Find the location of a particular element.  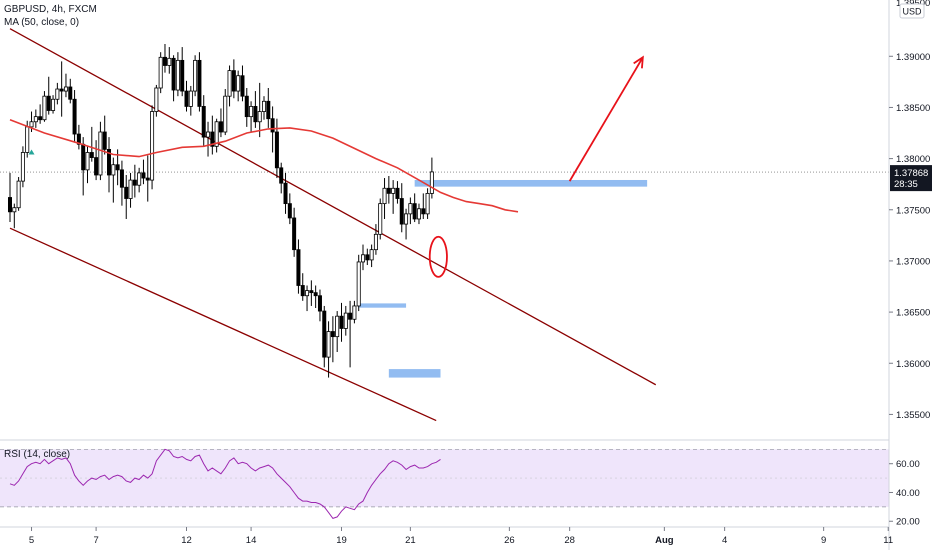

time-tick-label: 4 is located at coordinates (724, 540).